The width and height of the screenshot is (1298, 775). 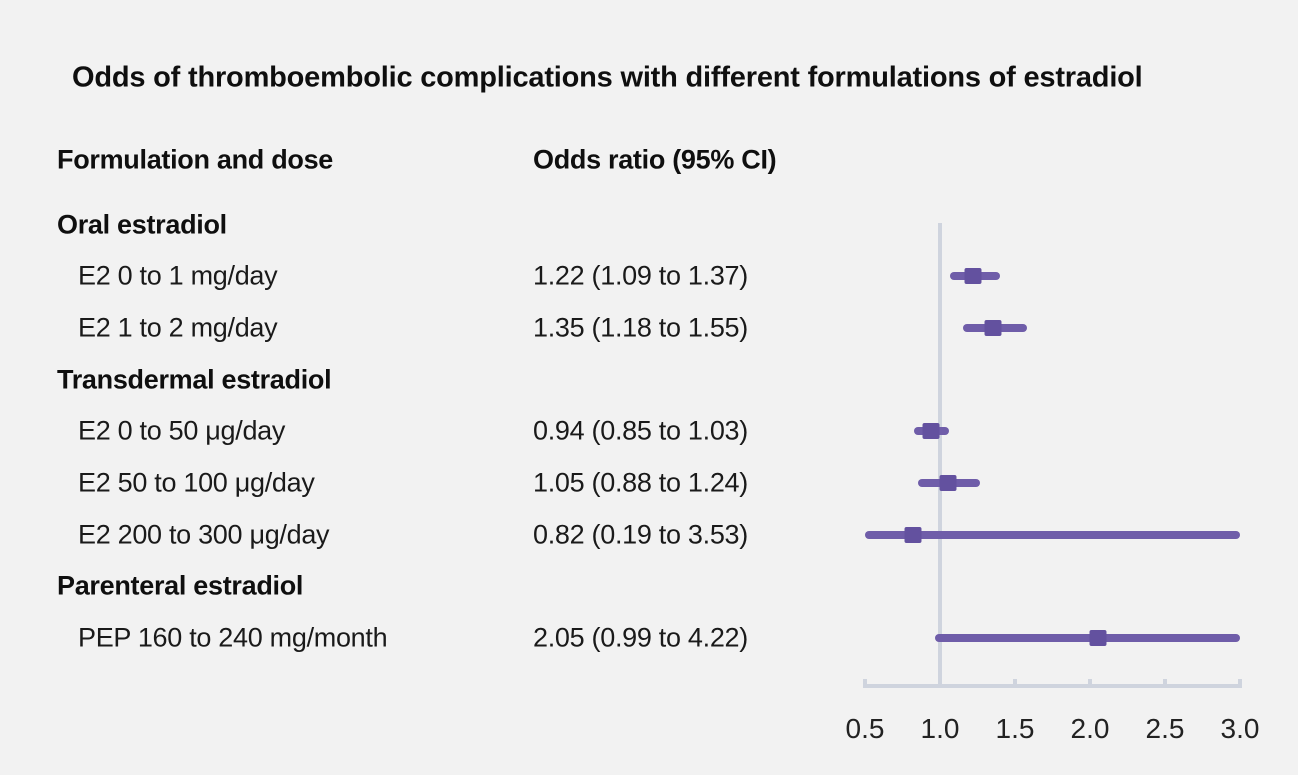 I want to click on column-header-odds-ratio: Odds ratio (95% CI), so click(x=655, y=159).